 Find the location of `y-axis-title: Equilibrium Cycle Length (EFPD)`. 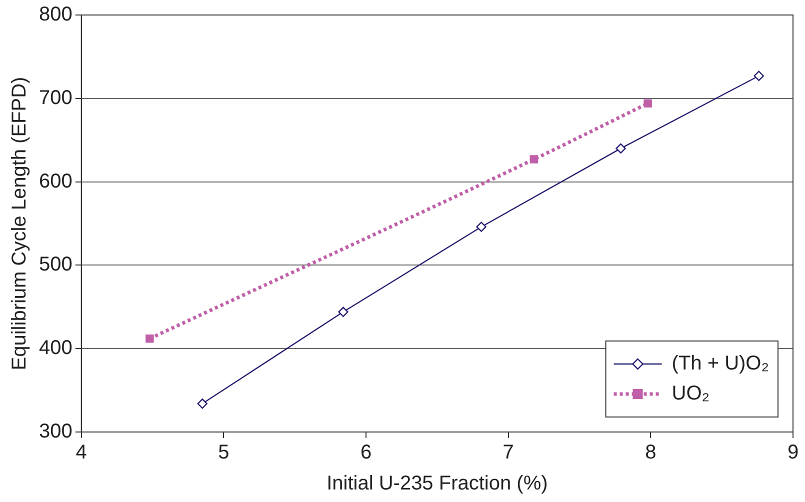

y-axis-title: Equilibrium Cycle Length (EFPD) is located at coordinates (19, 223).